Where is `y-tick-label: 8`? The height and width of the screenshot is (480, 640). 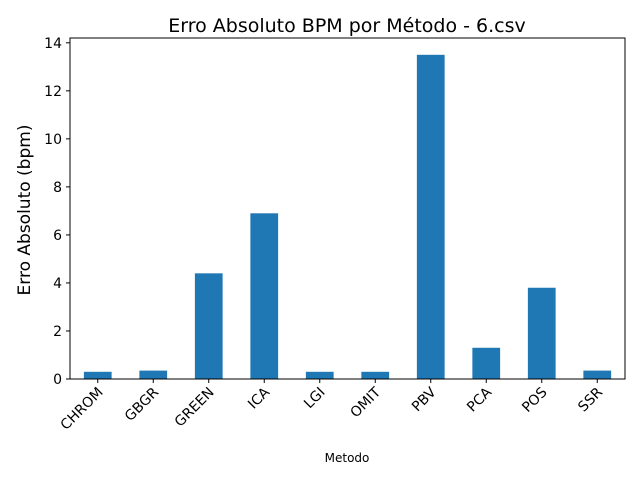
y-tick-label: 8 is located at coordinates (57, 188).